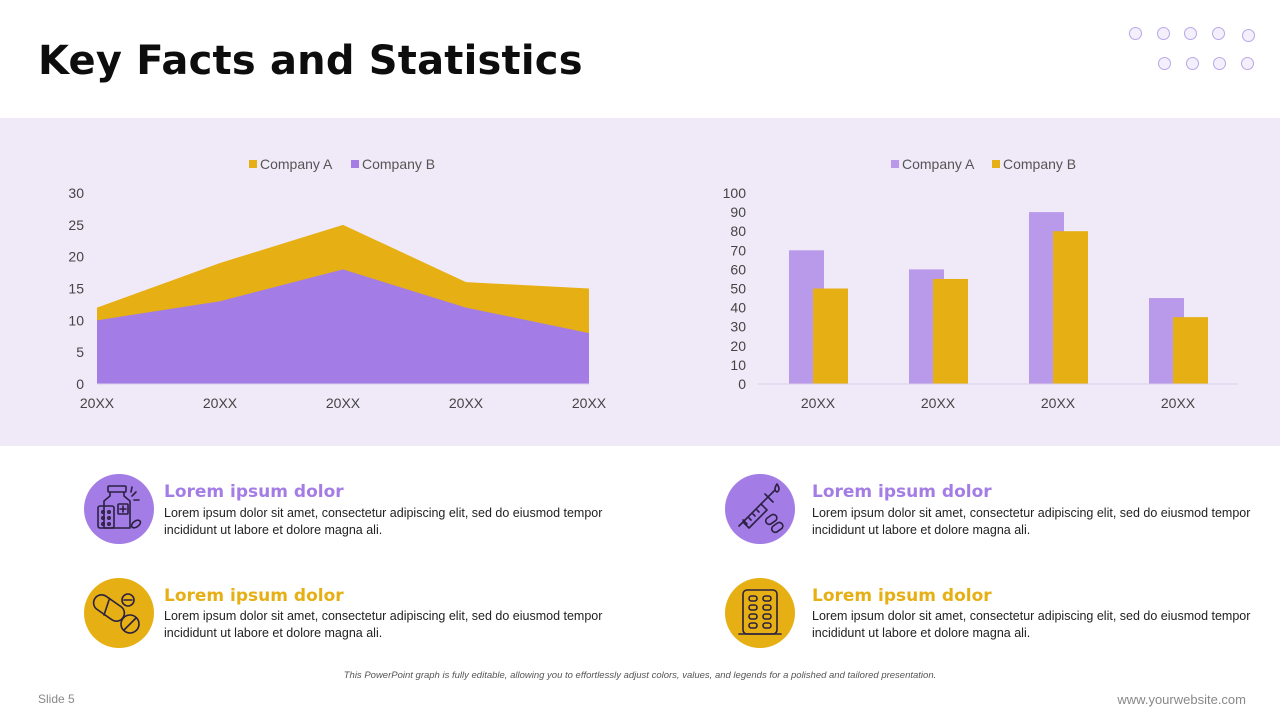  Describe the element at coordinates (735, 193) in the screenshot. I see `y-tick-label: 100` at that location.